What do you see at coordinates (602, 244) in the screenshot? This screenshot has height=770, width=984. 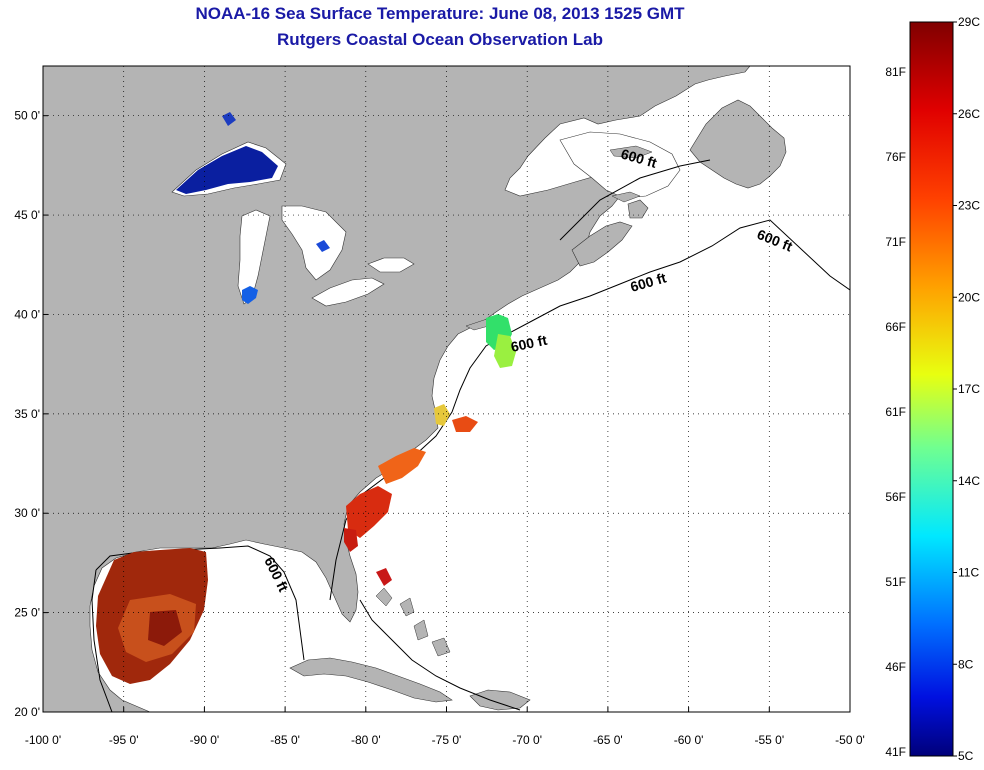 I see `land-nova-scotia` at bounding box center [602, 244].